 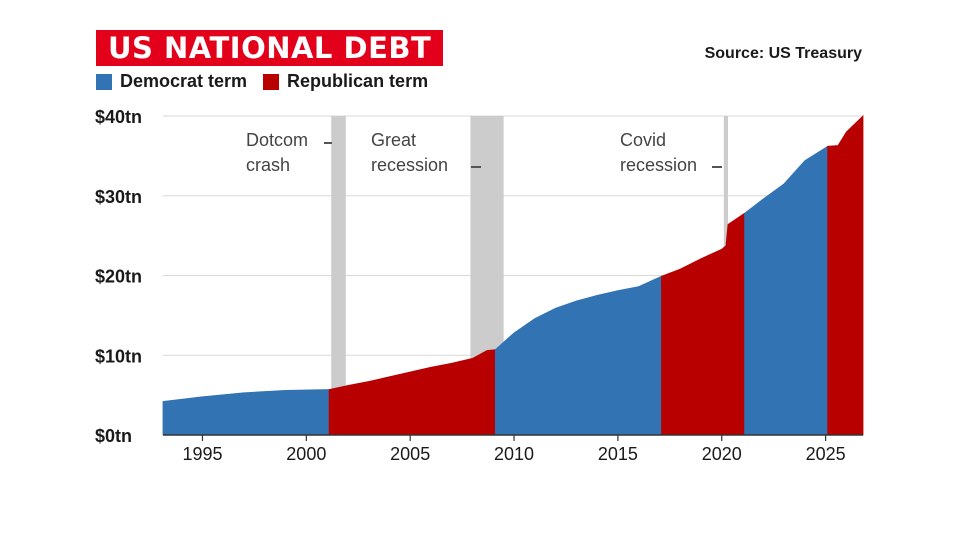 What do you see at coordinates (306, 454) in the screenshot?
I see `x-tick-label-1: 2000` at bounding box center [306, 454].